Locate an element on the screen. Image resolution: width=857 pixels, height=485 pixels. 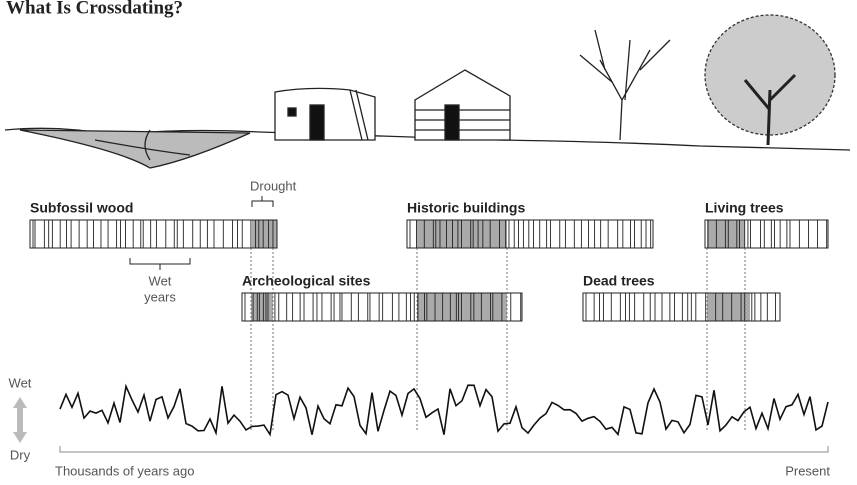
bar-label: Living trees is located at coordinates (744, 208).